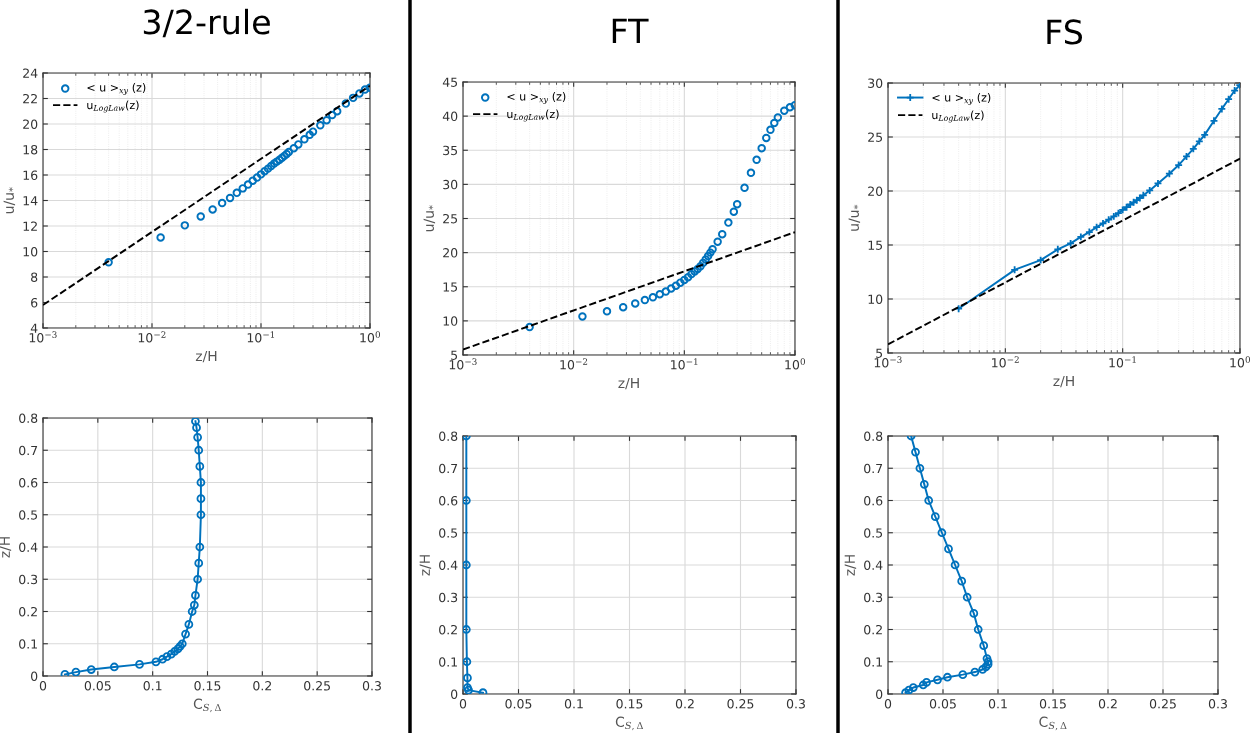 The height and width of the screenshot is (733, 1258). Describe the element at coordinates (206, 23) in the screenshot. I see `chart-title: 3/2-rule` at that location.